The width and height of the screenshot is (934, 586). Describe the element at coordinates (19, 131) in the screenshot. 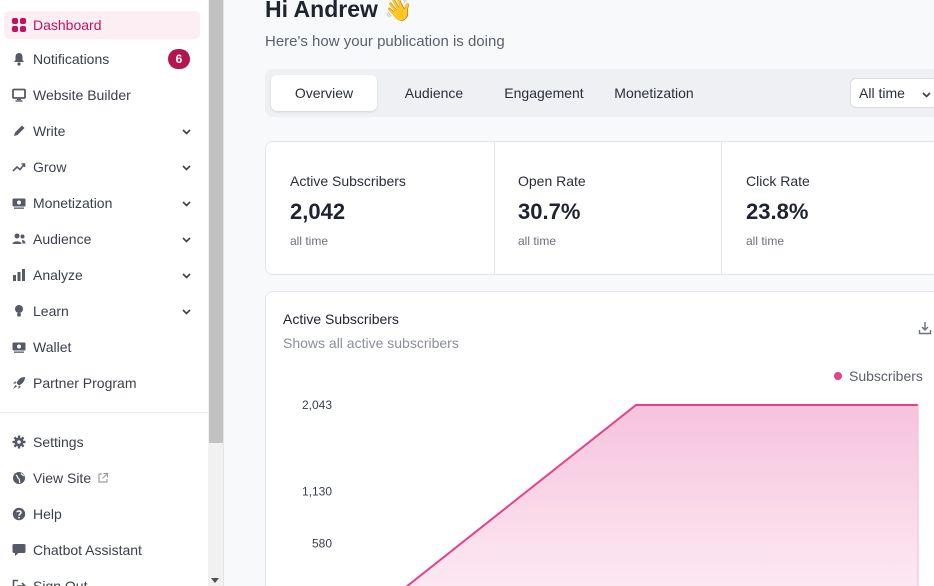

I see `pencil-icon` at that location.